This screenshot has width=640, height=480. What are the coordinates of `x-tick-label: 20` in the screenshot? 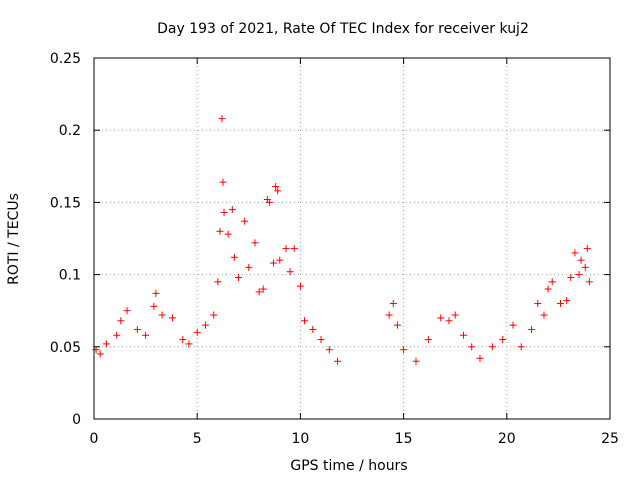 It's located at (507, 439).